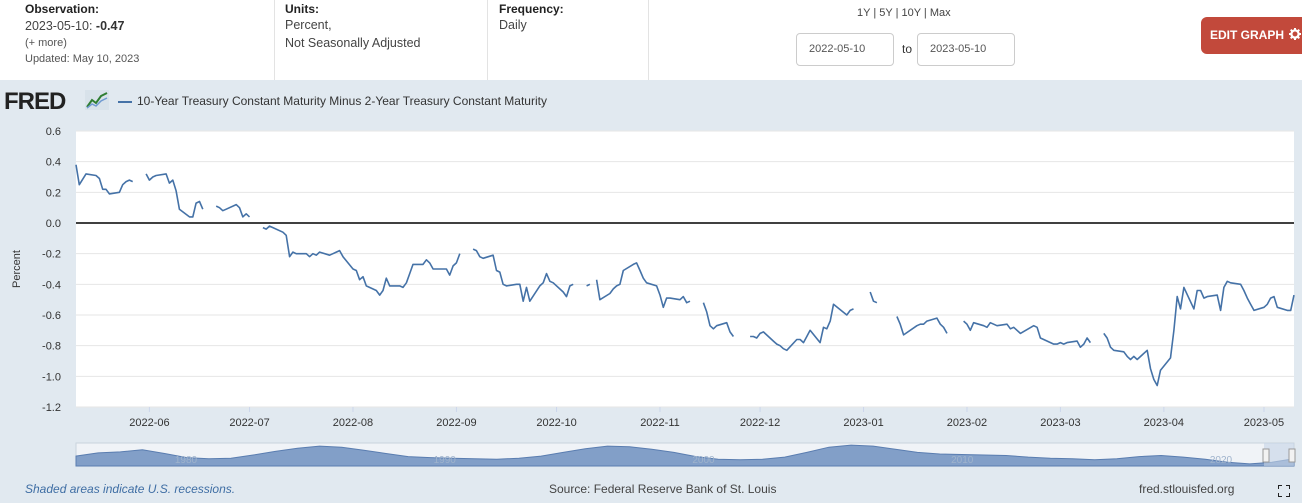  I want to click on navigator-label: 2000, so click(703, 460).